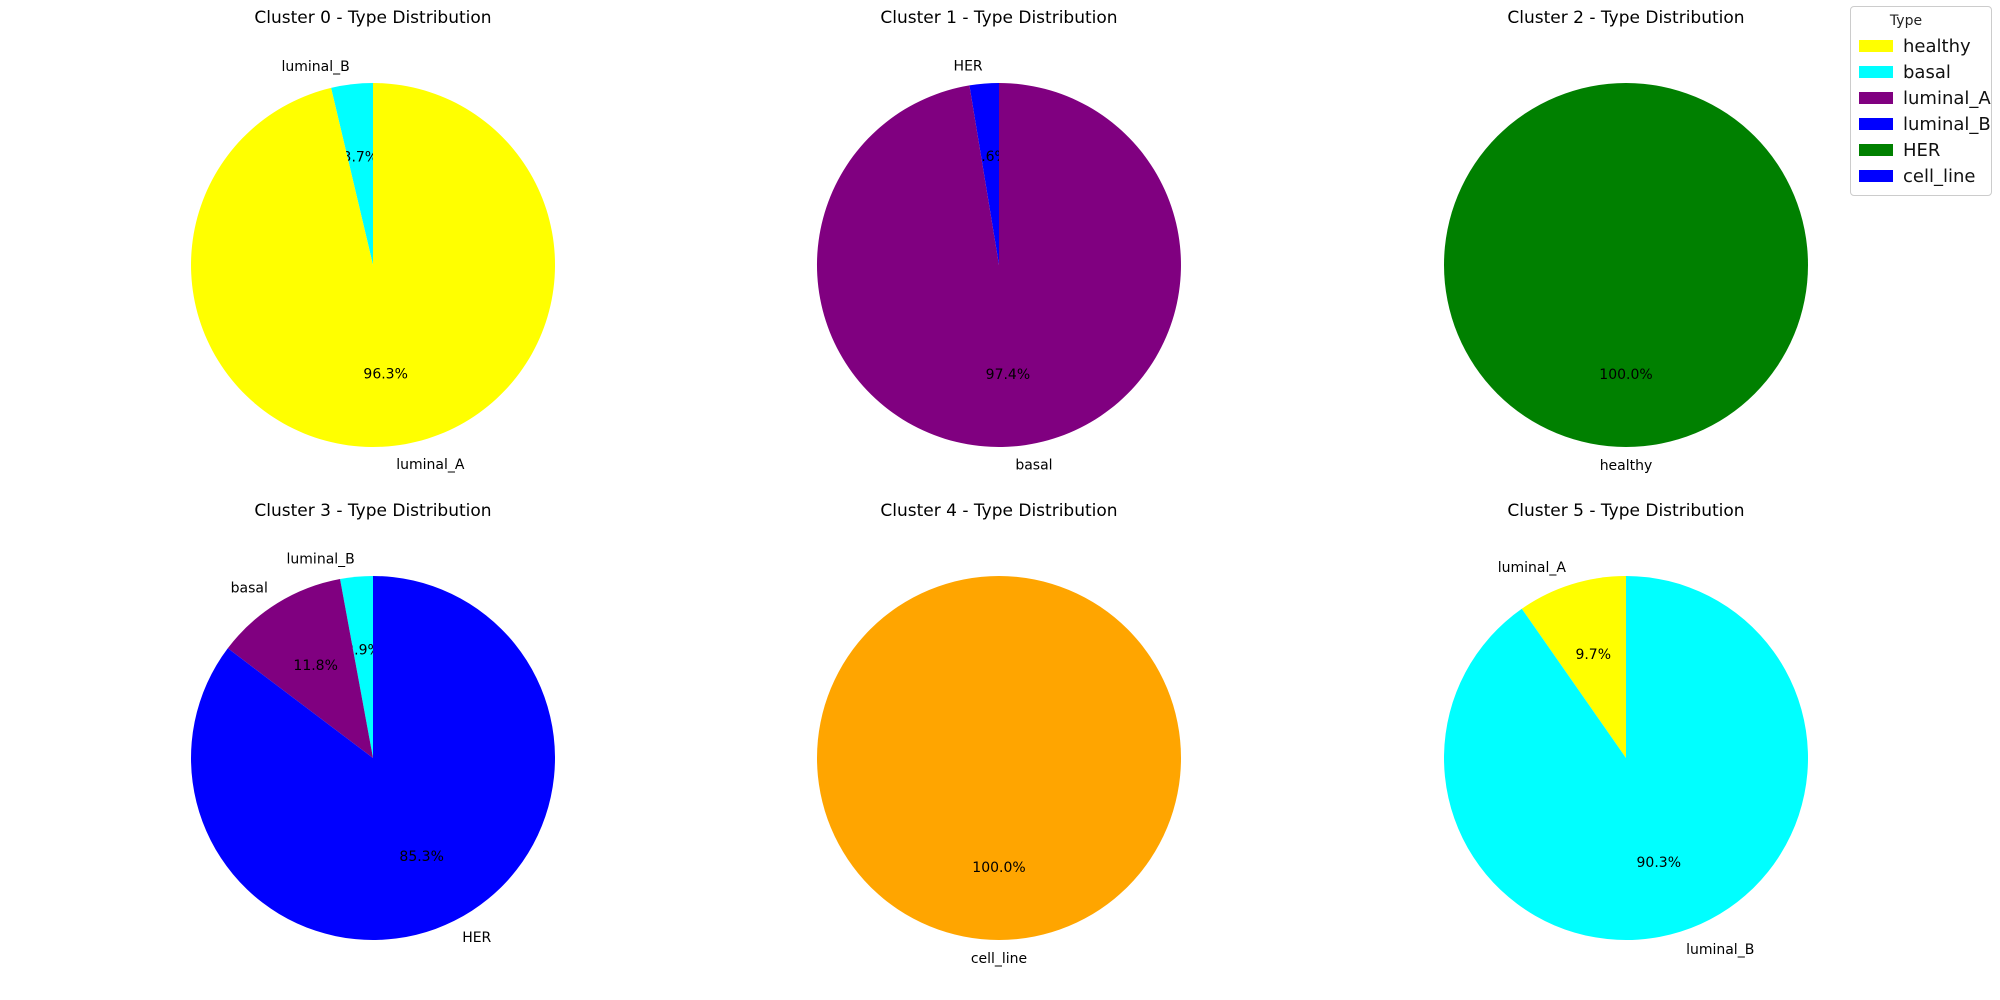  What do you see at coordinates (1937, 46) in the screenshot?
I see `legend-label: healthy` at bounding box center [1937, 46].